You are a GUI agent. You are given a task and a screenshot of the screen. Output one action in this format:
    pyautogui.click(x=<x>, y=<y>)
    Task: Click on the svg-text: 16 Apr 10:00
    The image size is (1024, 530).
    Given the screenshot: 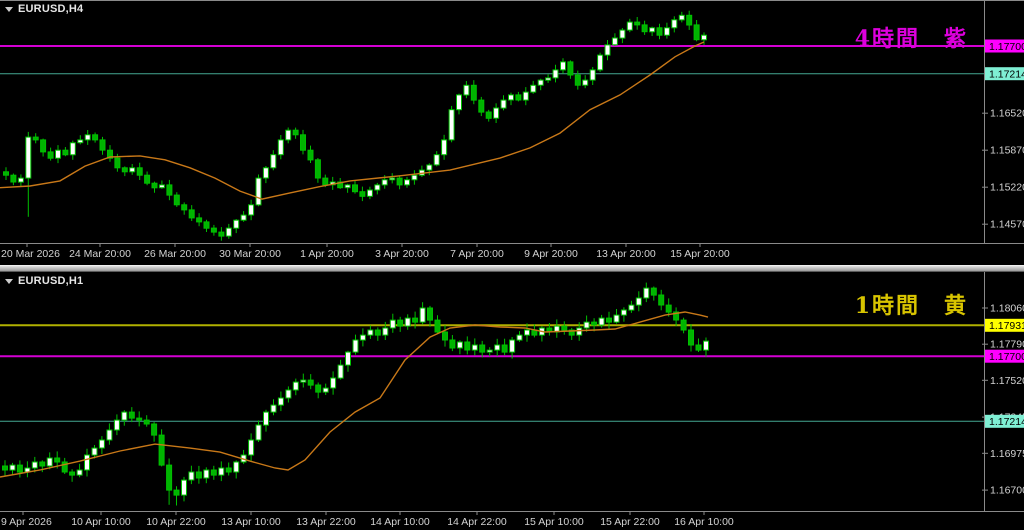 What is the action you would take?
    pyautogui.click(x=704, y=522)
    